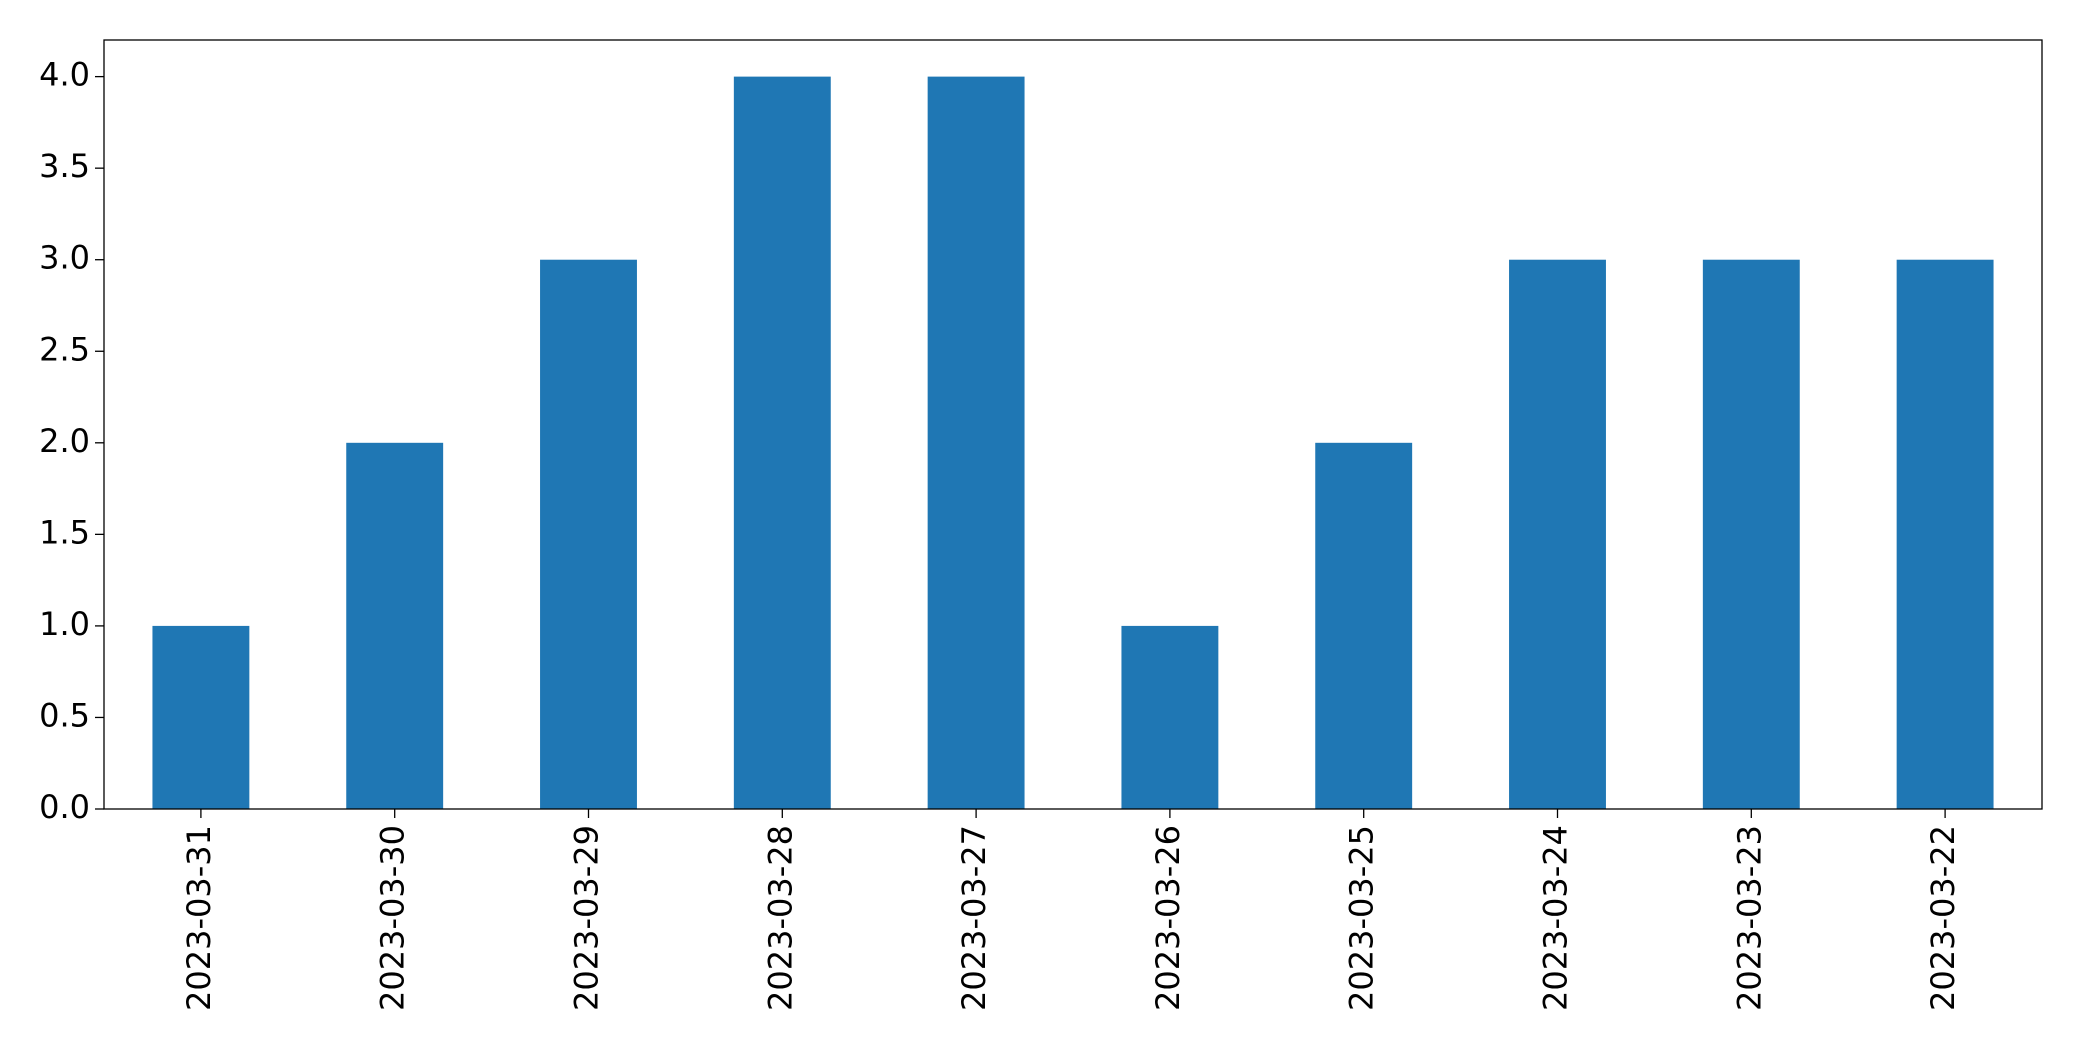 This screenshot has height=1061, width=2082. What do you see at coordinates (1362, 918) in the screenshot?
I see `x-tick-label: 2023-03-25` at bounding box center [1362, 918].